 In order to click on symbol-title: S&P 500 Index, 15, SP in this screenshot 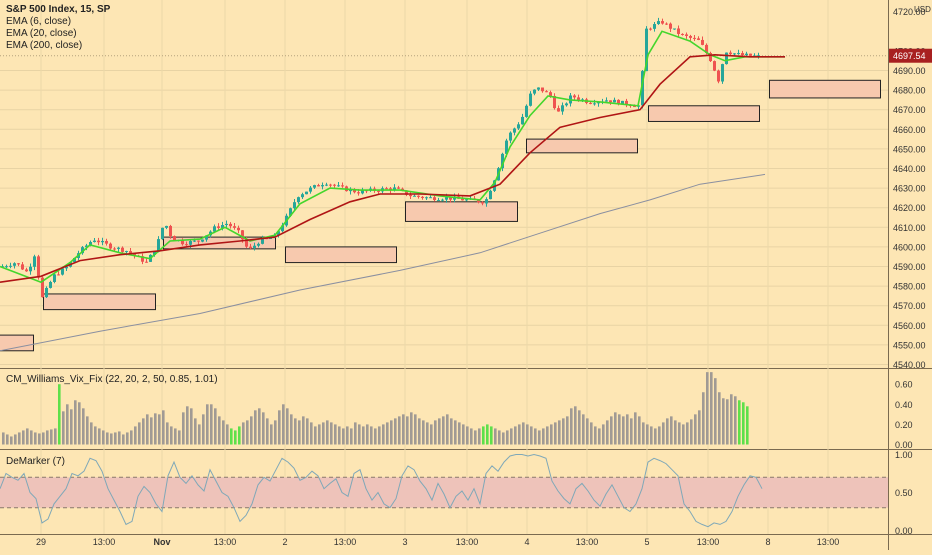, I will do `click(58, 9)`.